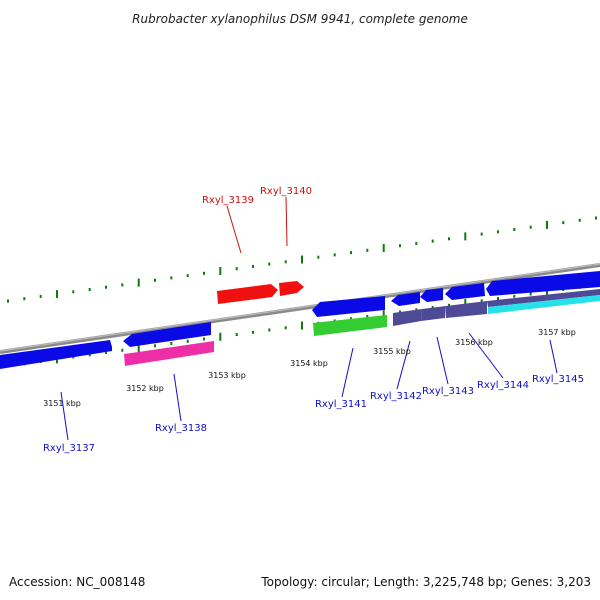 Image resolution: width=600 pixels, height=600 pixels. Describe the element at coordinates (77, 582) in the screenshot. I see `accession-text: Accession: NC_008148` at that location.